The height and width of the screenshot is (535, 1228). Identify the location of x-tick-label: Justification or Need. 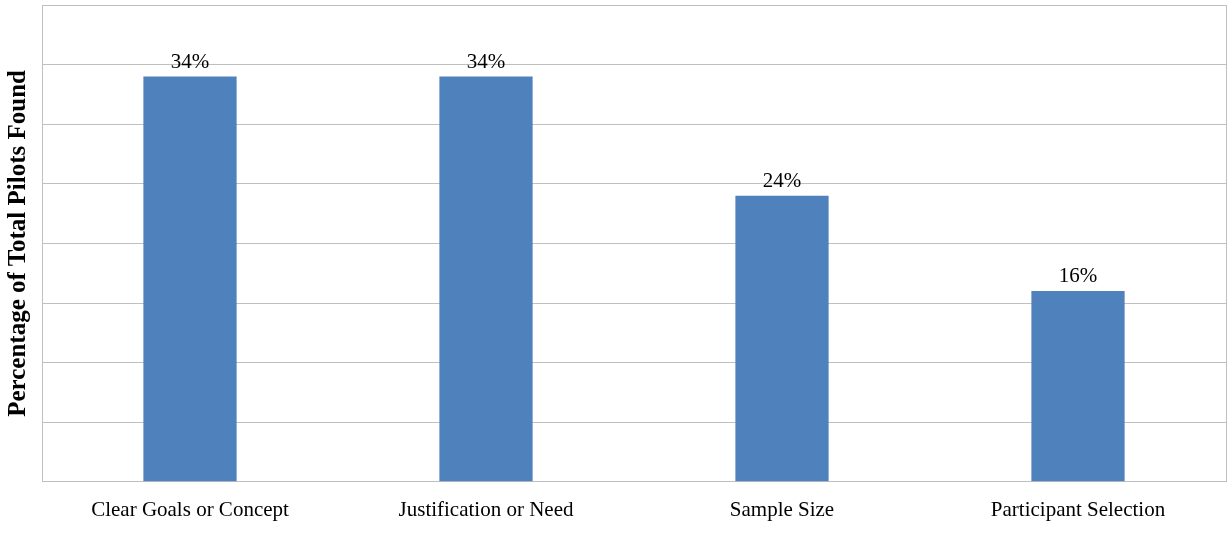
(486, 508).